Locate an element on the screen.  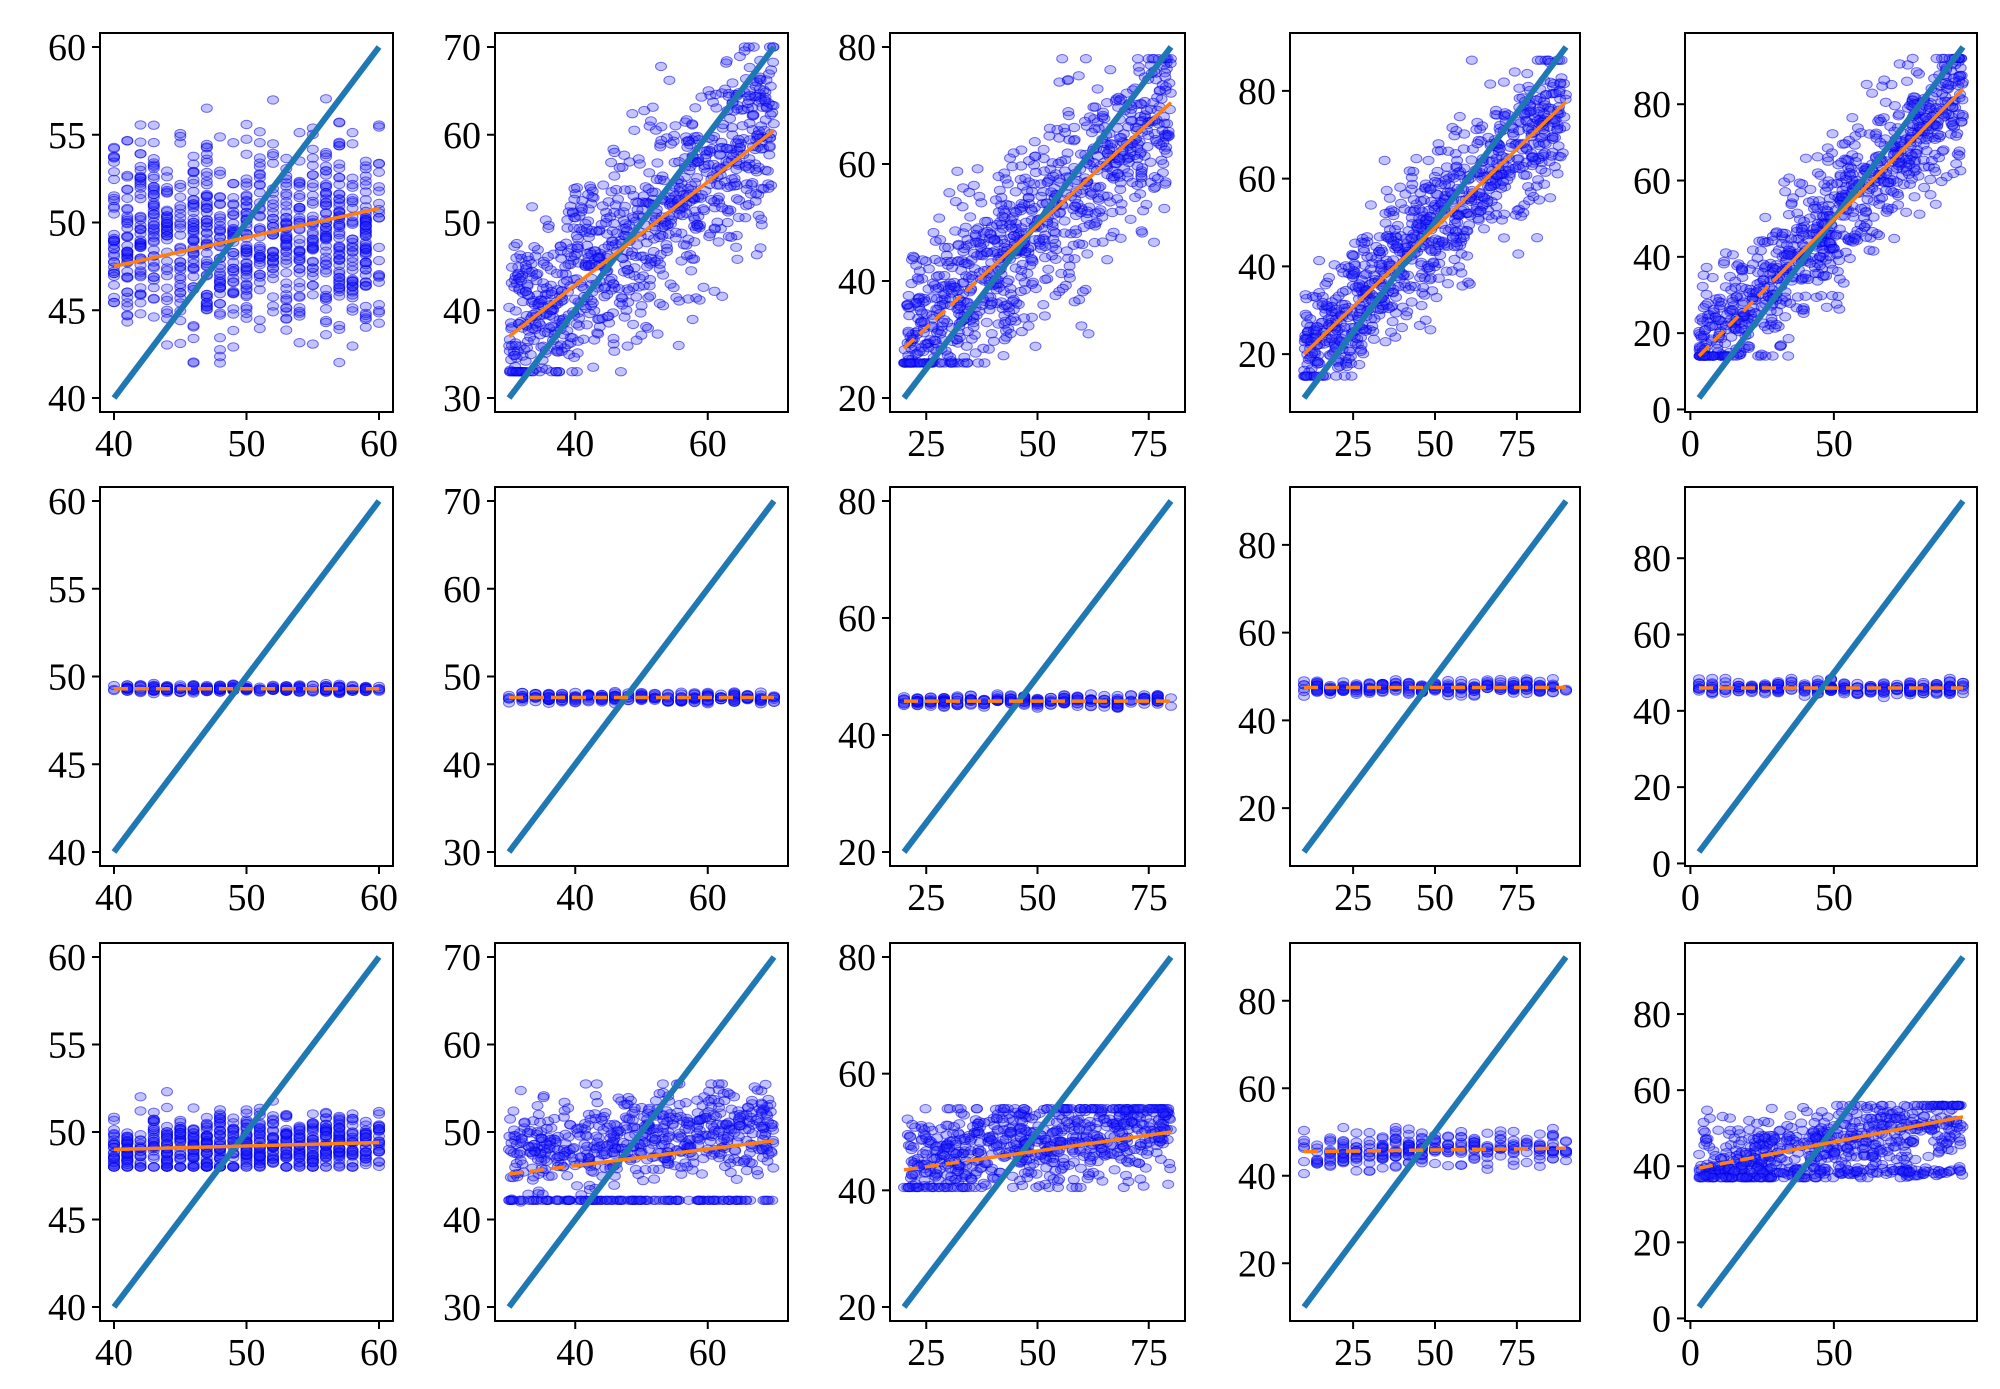
x-tick-label: 50 is located at coordinates (247, 444).